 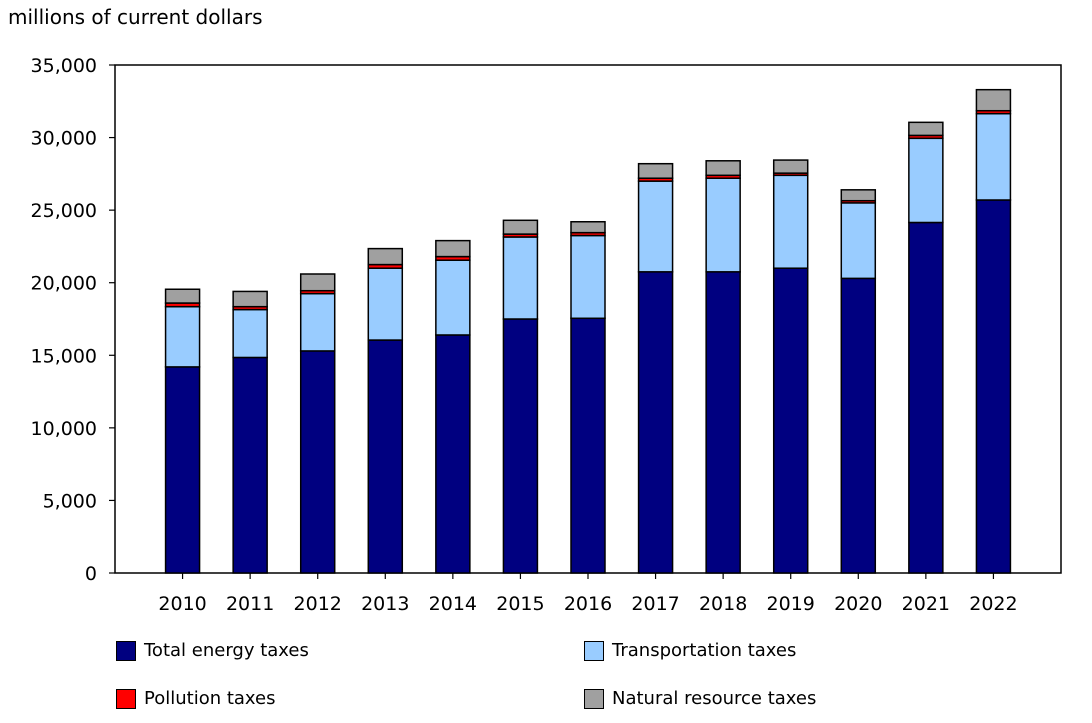 I want to click on y-axis-label: millions of current dollars, so click(x=135, y=17).